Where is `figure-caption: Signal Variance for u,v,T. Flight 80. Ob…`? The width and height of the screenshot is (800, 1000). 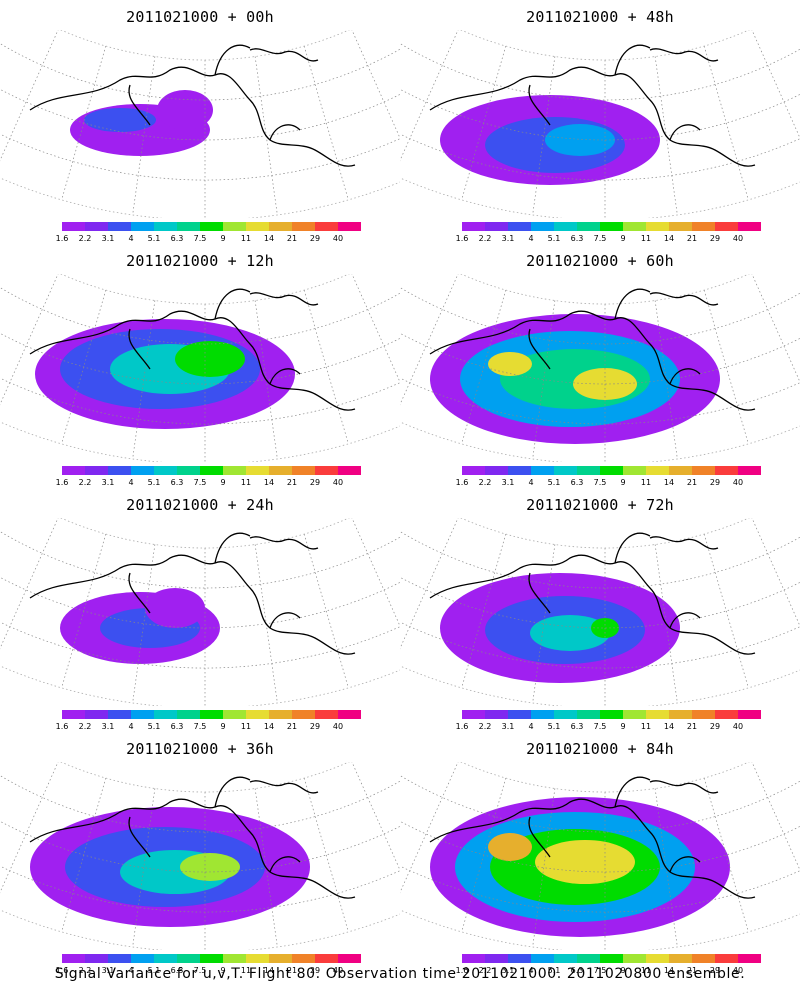
figure-caption: Signal Variance for u,v,T. Flight 80. Ob… is located at coordinates (400, 974).